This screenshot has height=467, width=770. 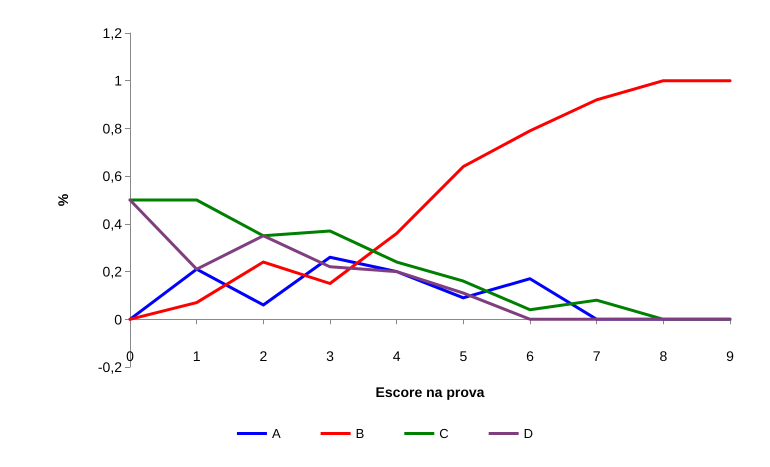 What do you see at coordinates (396, 356) in the screenshot?
I see `x-tick-label: 4` at bounding box center [396, 356].